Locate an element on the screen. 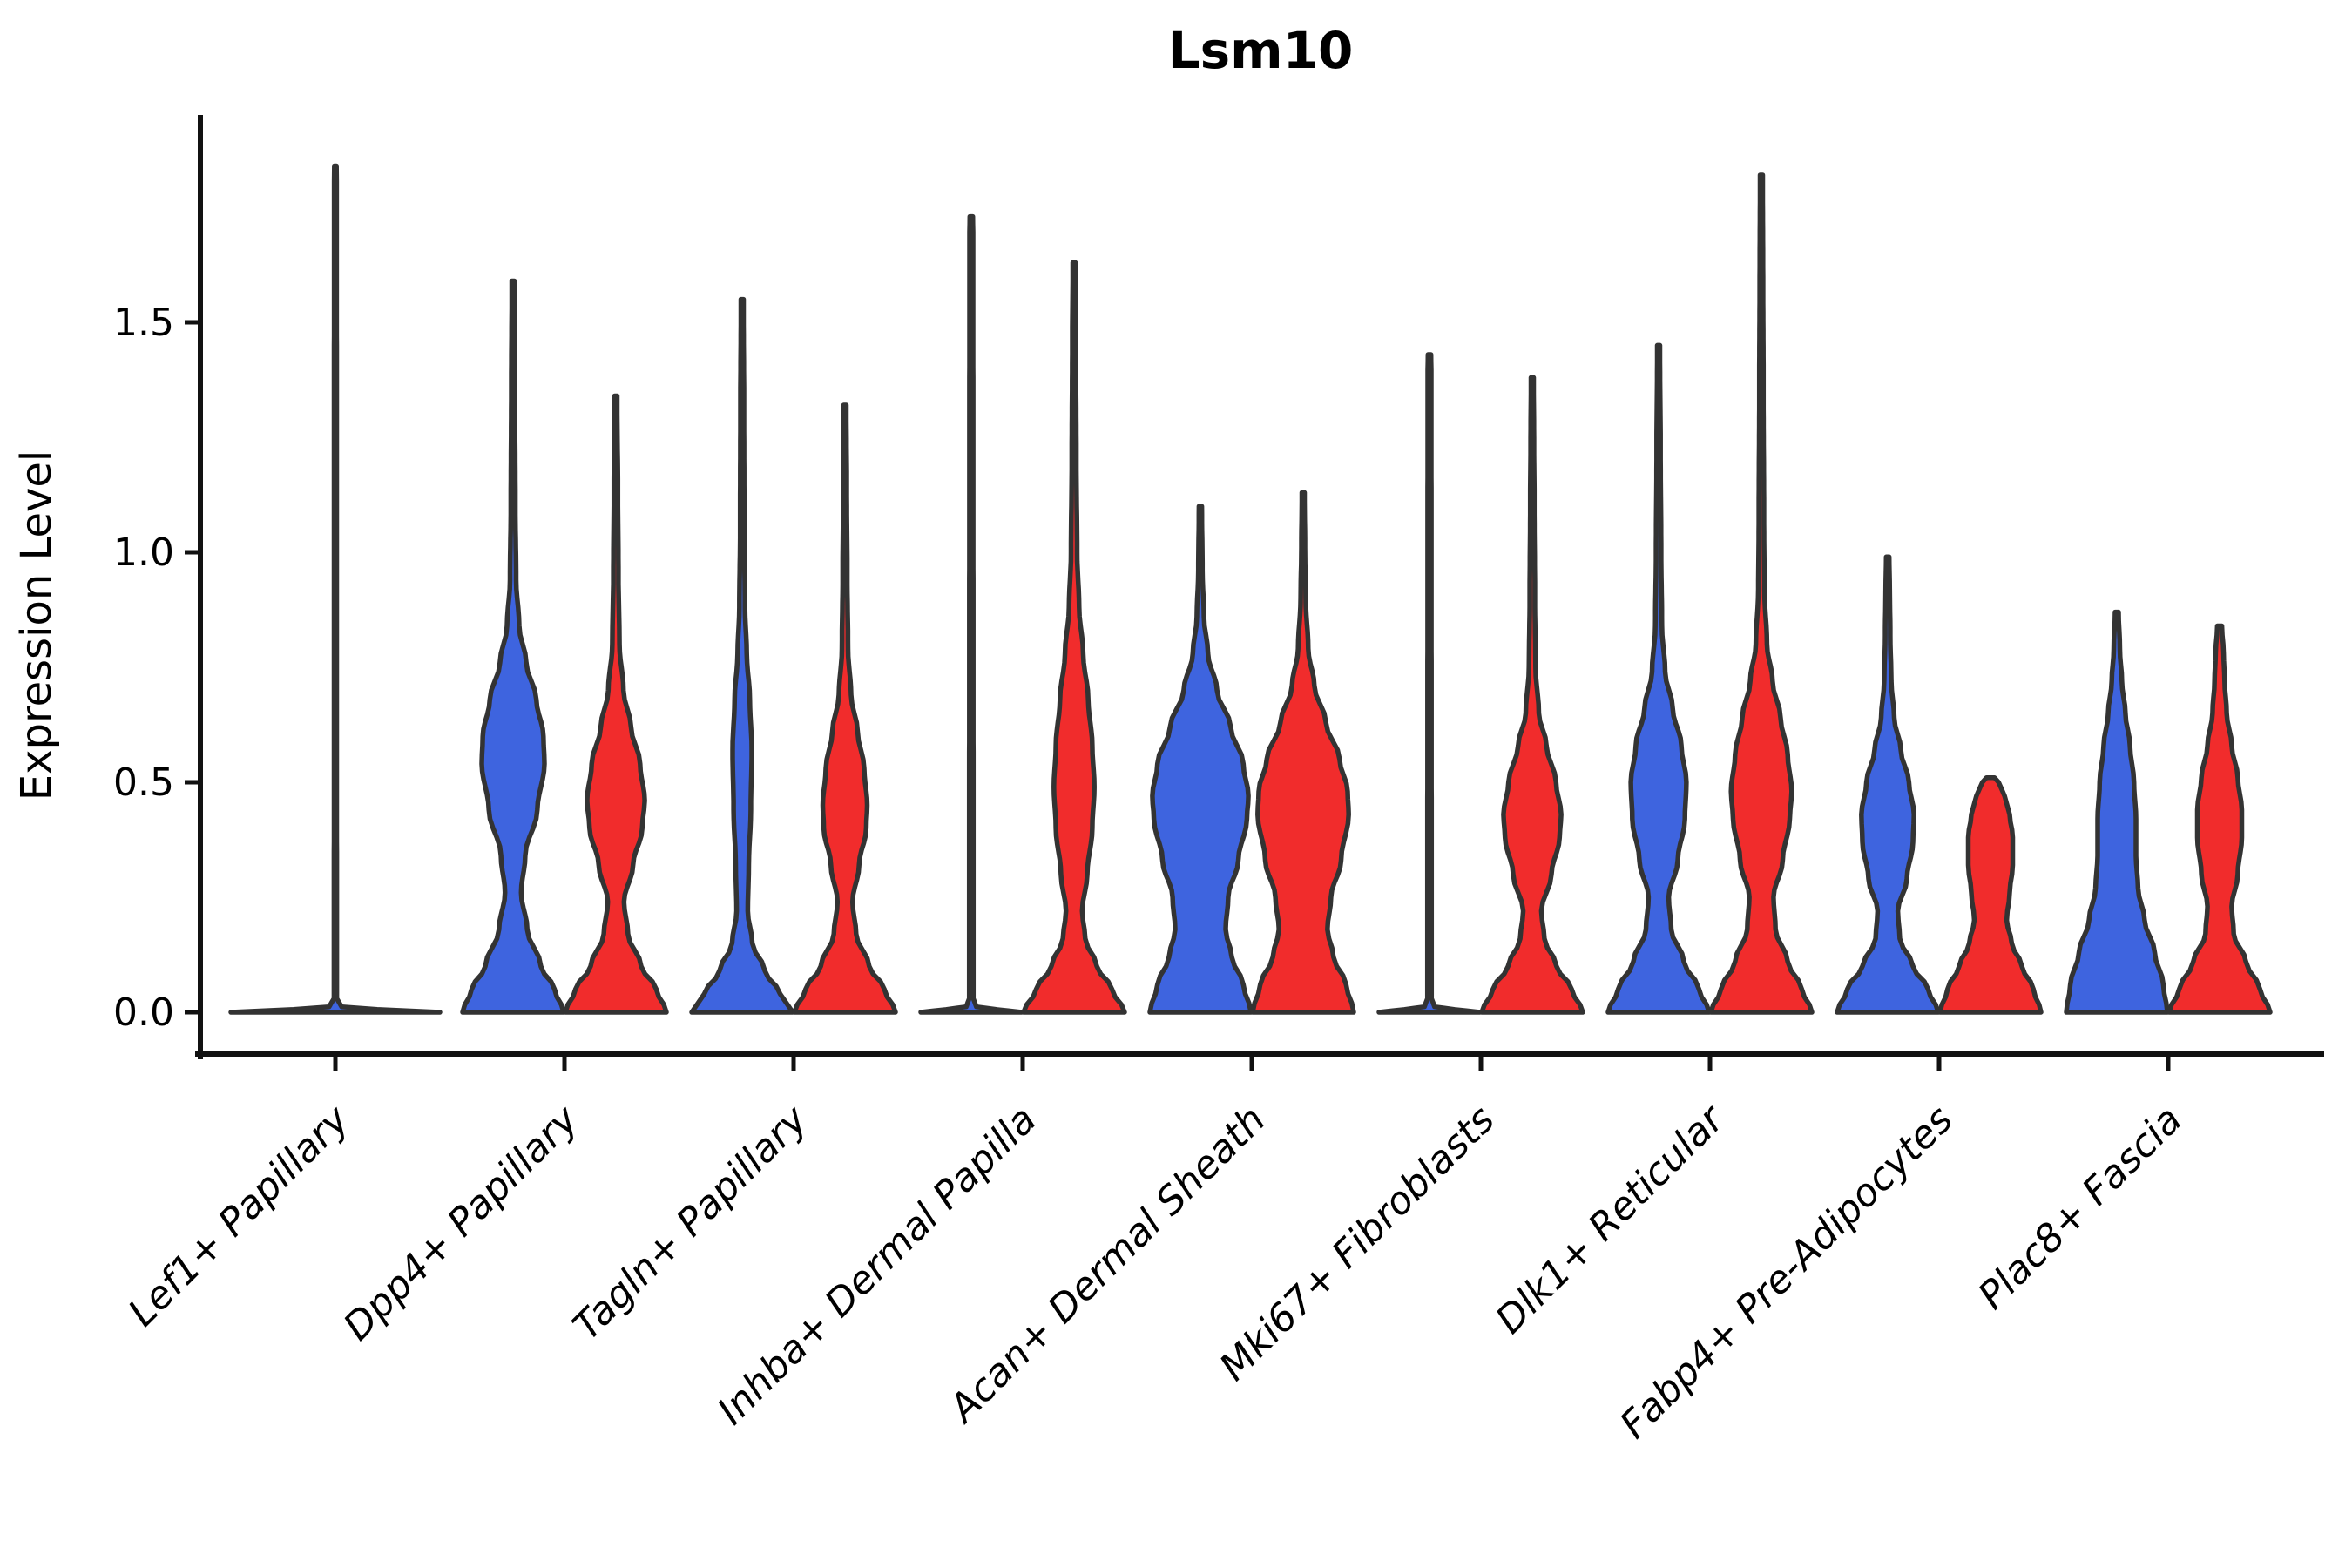  chart-title: Lsm10 is located at coordinates (1261, 50).